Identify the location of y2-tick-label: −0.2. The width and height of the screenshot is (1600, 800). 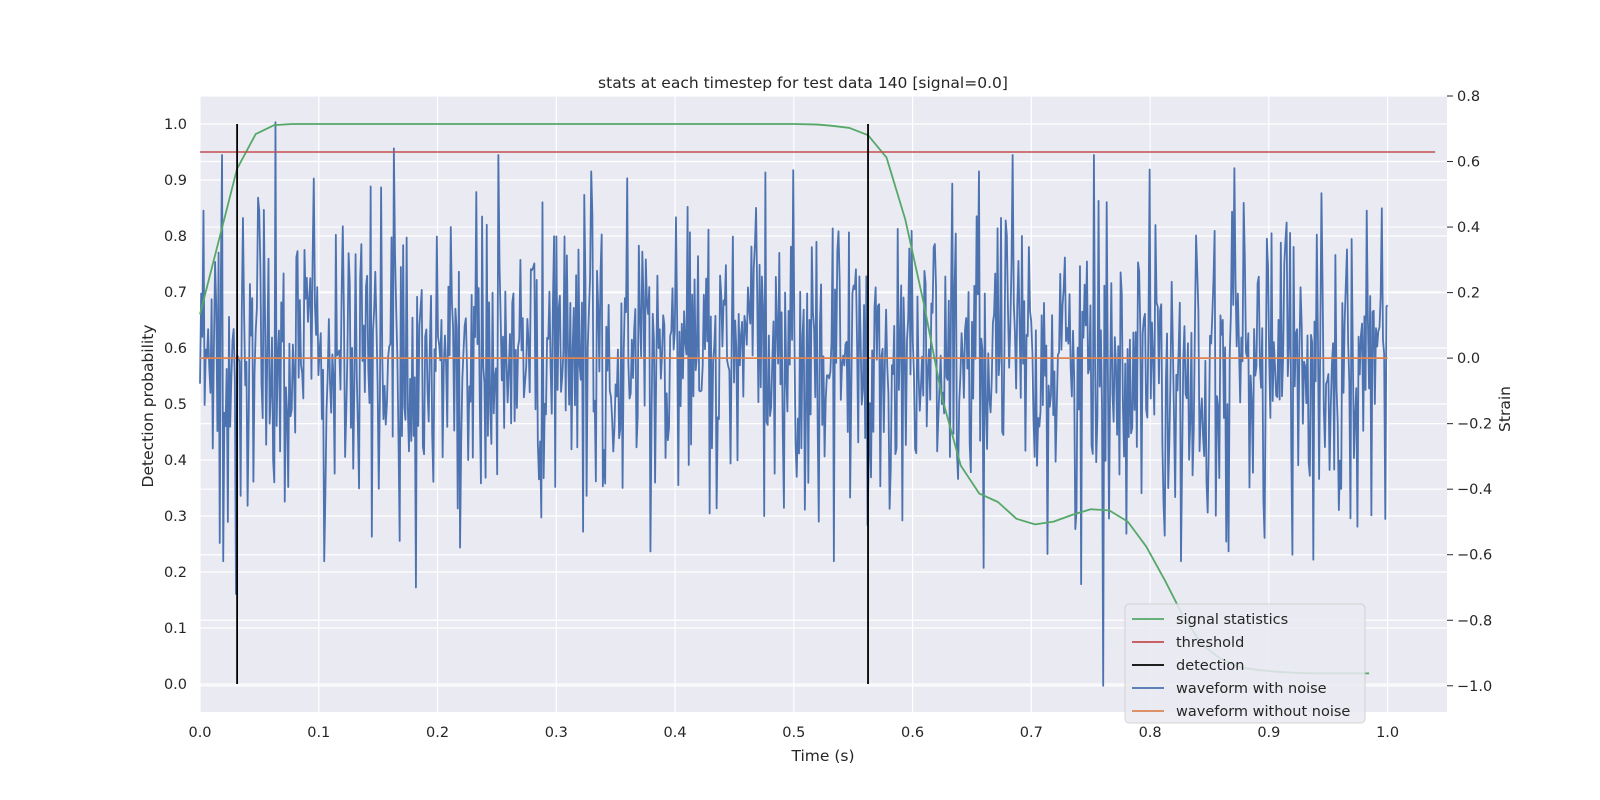
(1474, 425).